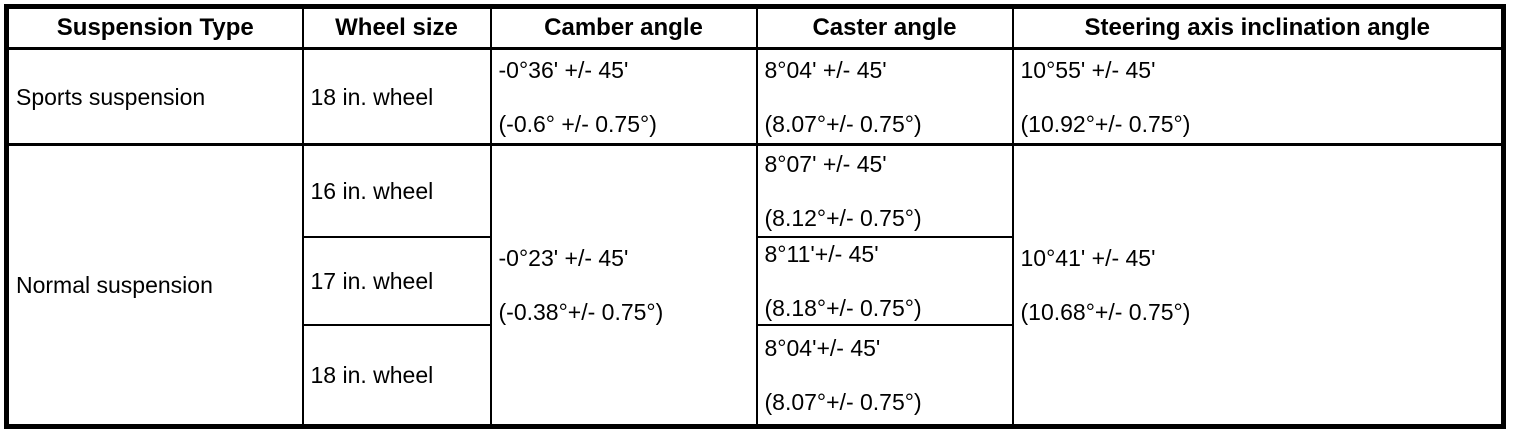 This screenshot has width=1520, height=444. Describe the element at coordinates (372, 280) in the screenshot. I see `normal-17-wheel-size: 17 in. wheel` at that location.